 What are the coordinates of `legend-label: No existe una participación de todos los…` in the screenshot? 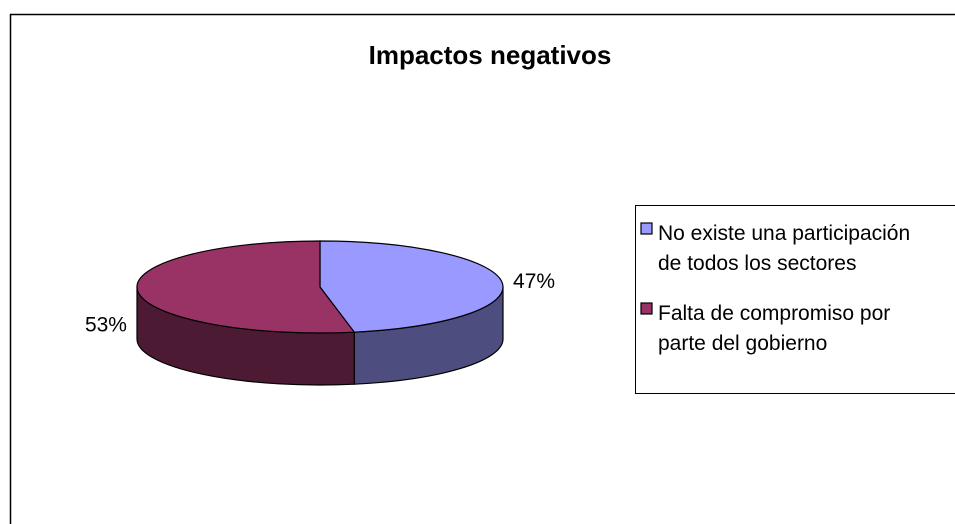 It's located at (787, 248).